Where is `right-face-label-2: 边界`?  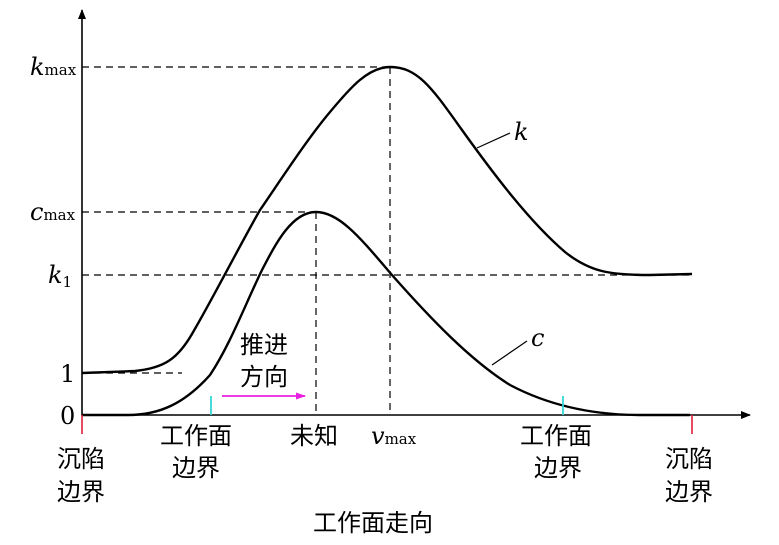 right-face-label-2: 边界 is located at coordinates (558, 468).